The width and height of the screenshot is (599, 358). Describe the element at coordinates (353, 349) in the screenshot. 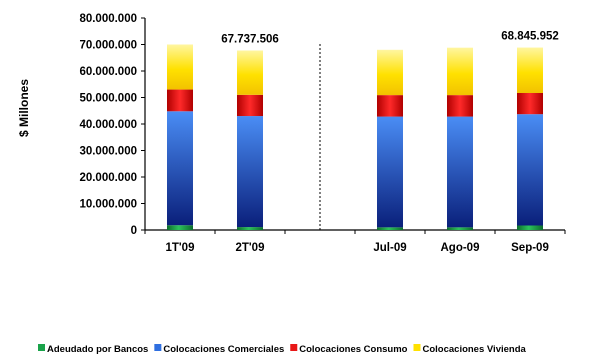

I see `legend-label: Colocaciones Consumo` at that location.